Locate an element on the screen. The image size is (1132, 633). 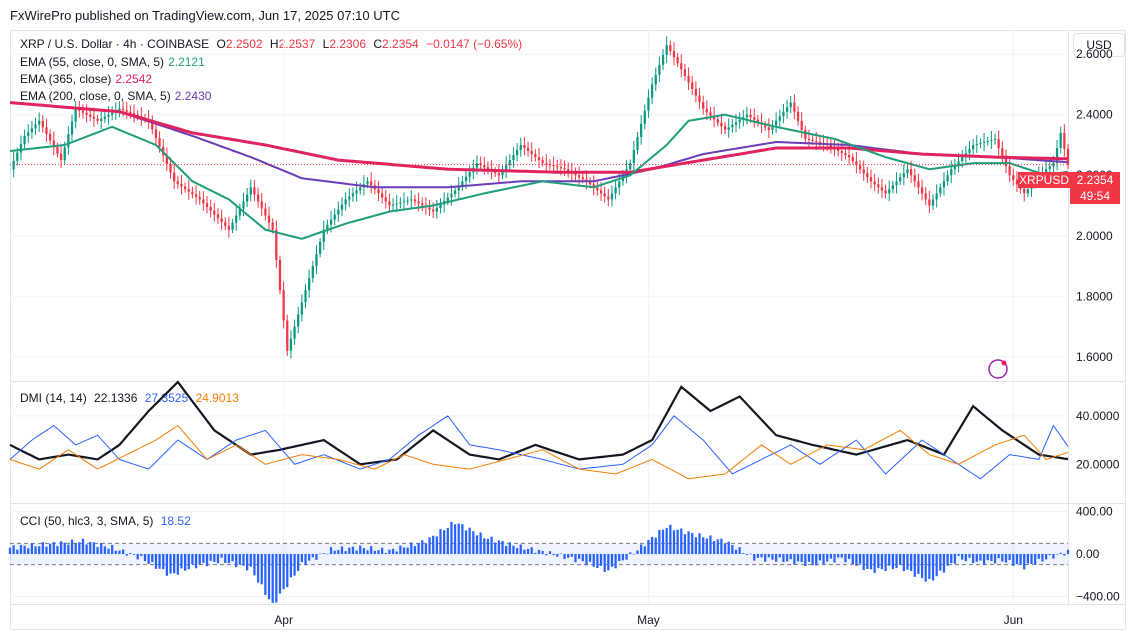
currency-button: USD is located at coordinates (1099, 45).